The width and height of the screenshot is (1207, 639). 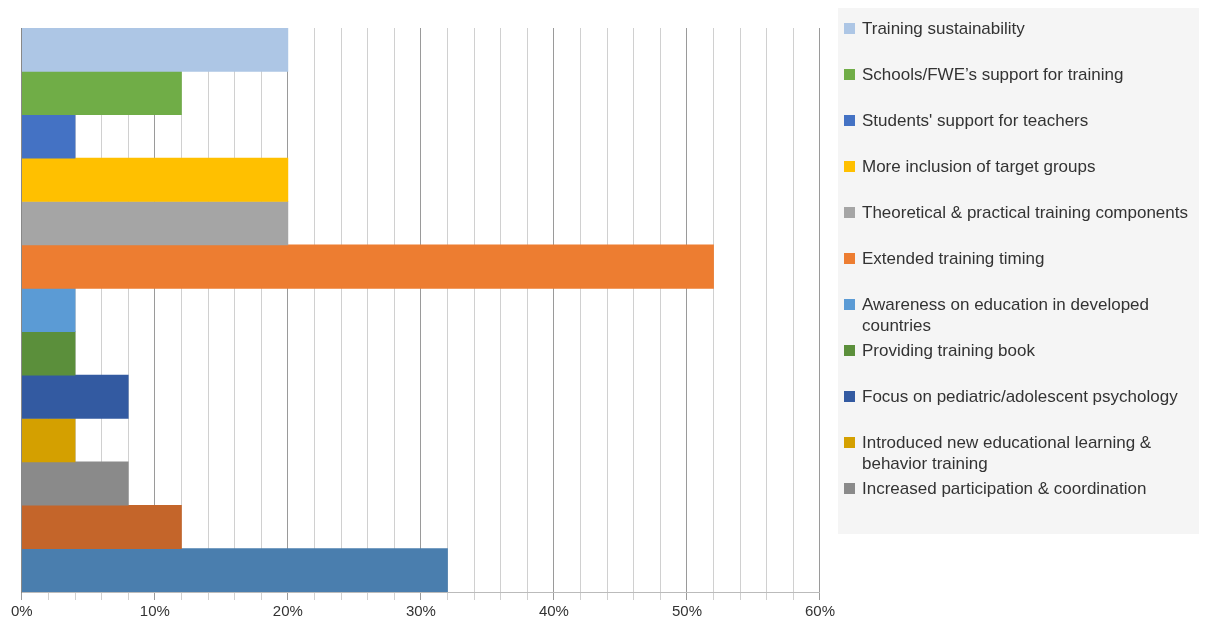 What do you see at coordinates (979, 166) in the screenshot?
I see `legend-label: More inclusion of target groups` at bounding box center [979, 166].